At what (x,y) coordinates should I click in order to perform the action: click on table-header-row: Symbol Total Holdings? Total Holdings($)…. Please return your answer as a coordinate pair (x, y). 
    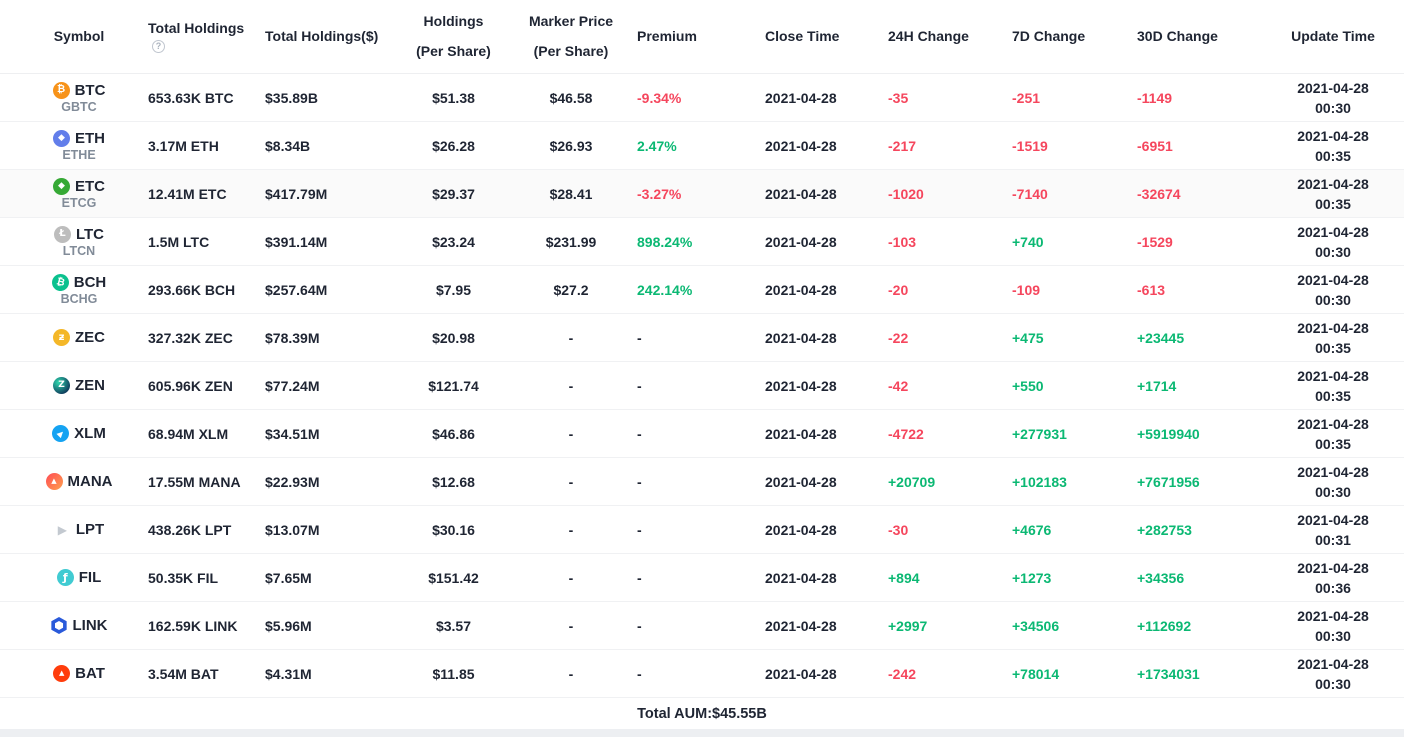
    Looking at the image, I should click on (702, 37).